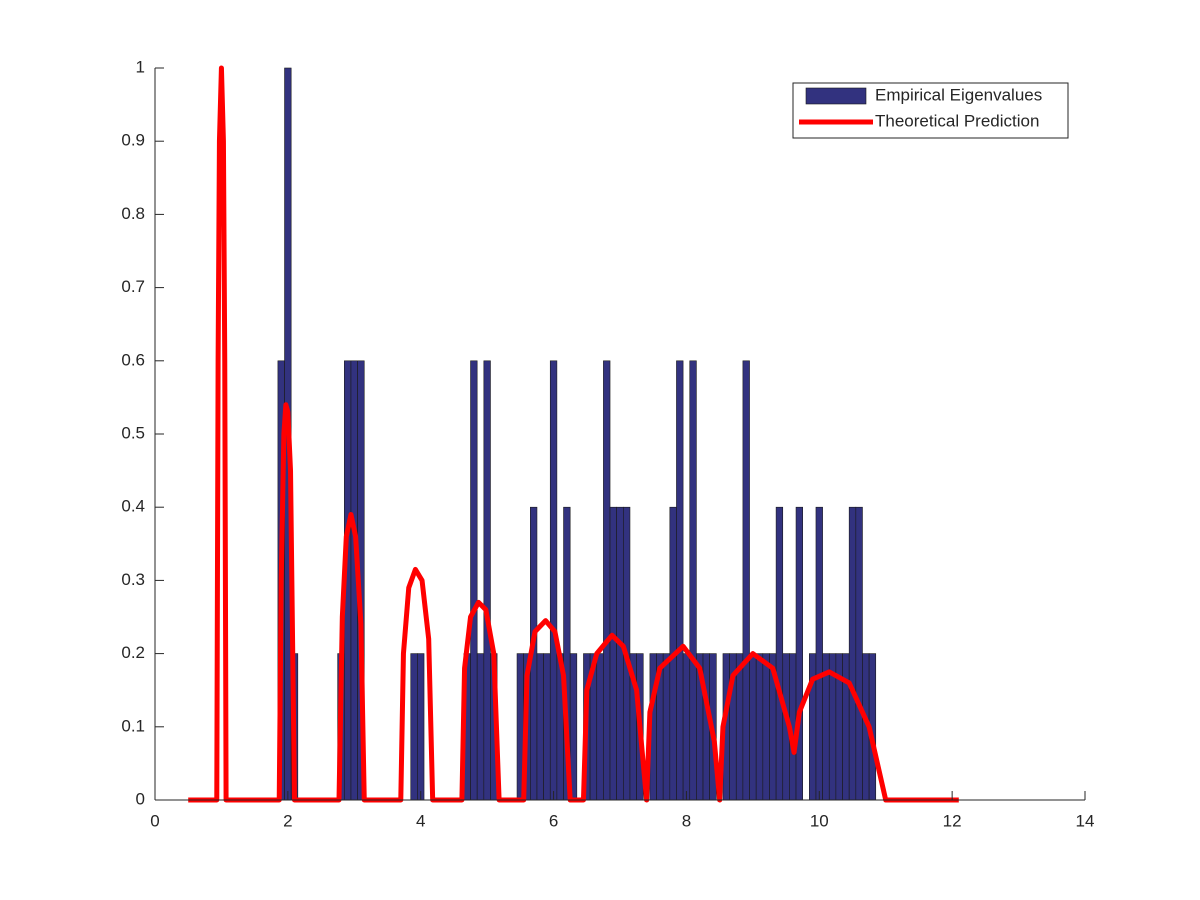 This screenshot has width=1200, height=900. I want to click on y-tick-label: 0.3, so click(133, 579).